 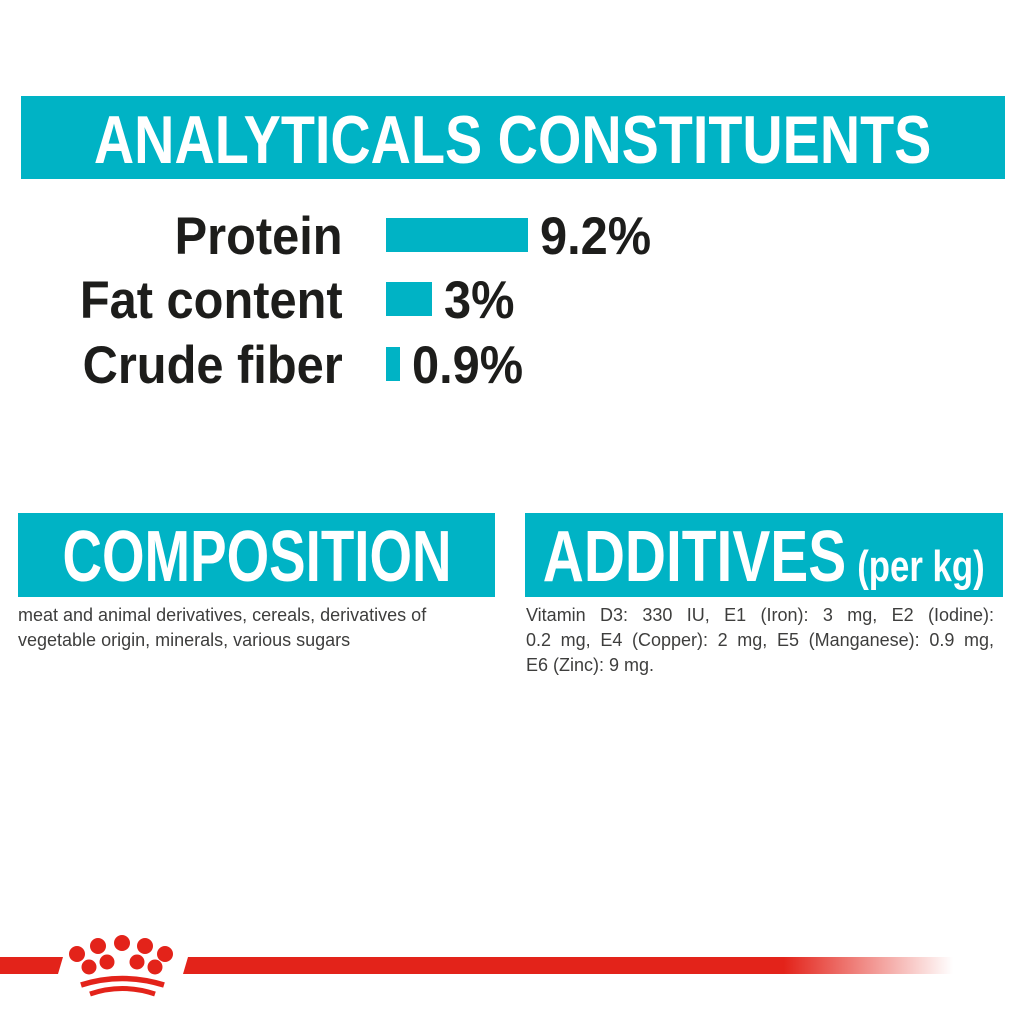 I want to click on footer-rule-right, so click(x=568, y=965).